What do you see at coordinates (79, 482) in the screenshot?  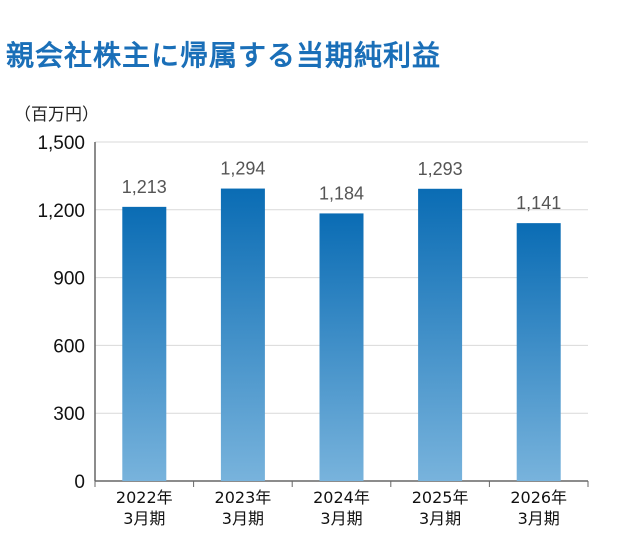 I see `y-tick-label: 0` at bounding box center [79, 482].